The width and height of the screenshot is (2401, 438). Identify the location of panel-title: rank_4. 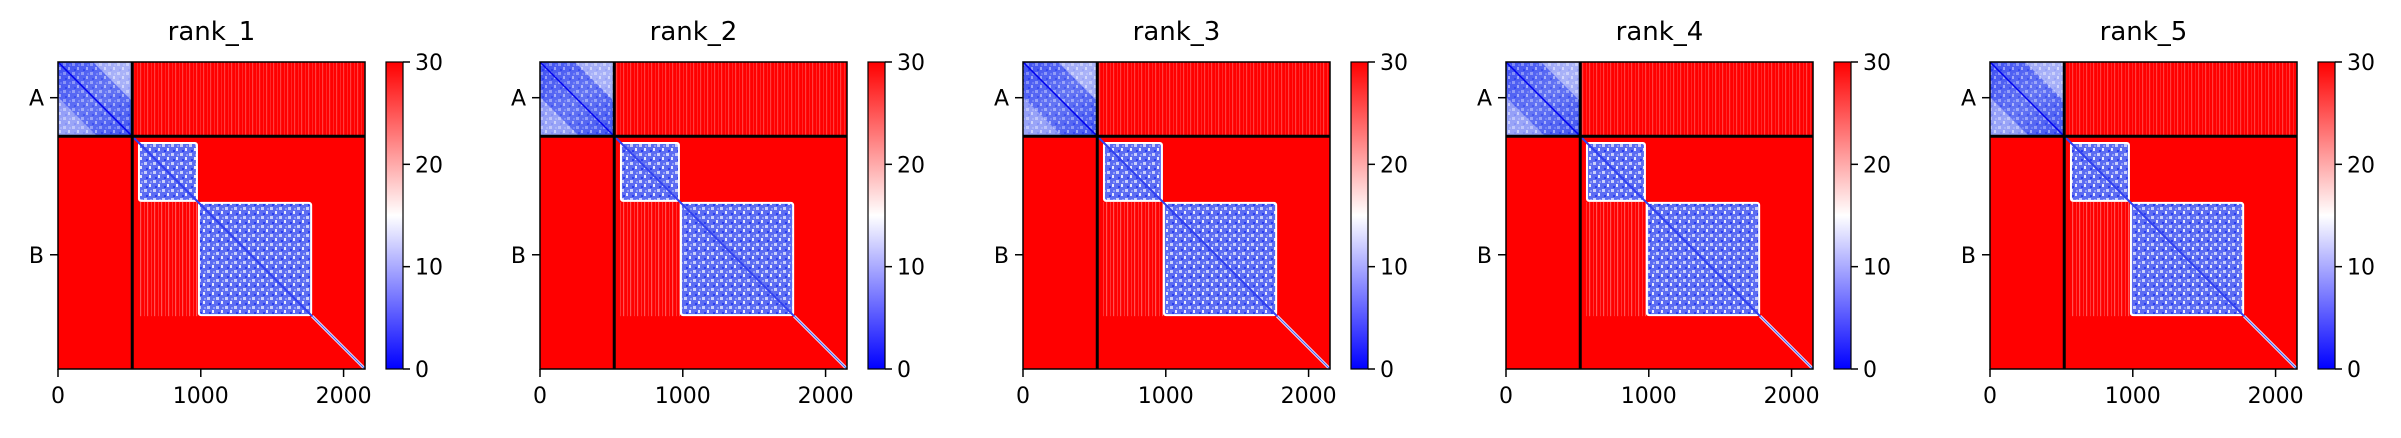
(1660, 32).